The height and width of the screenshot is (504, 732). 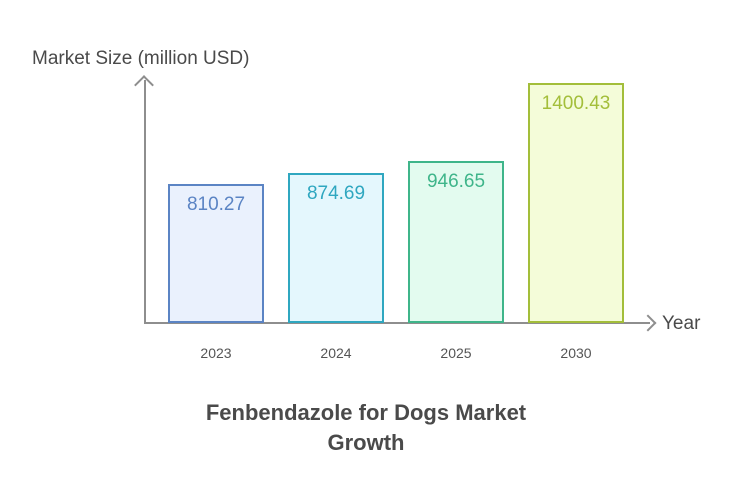 I want to click on bar-2030: 1400.43, so click(x=576, y=203).